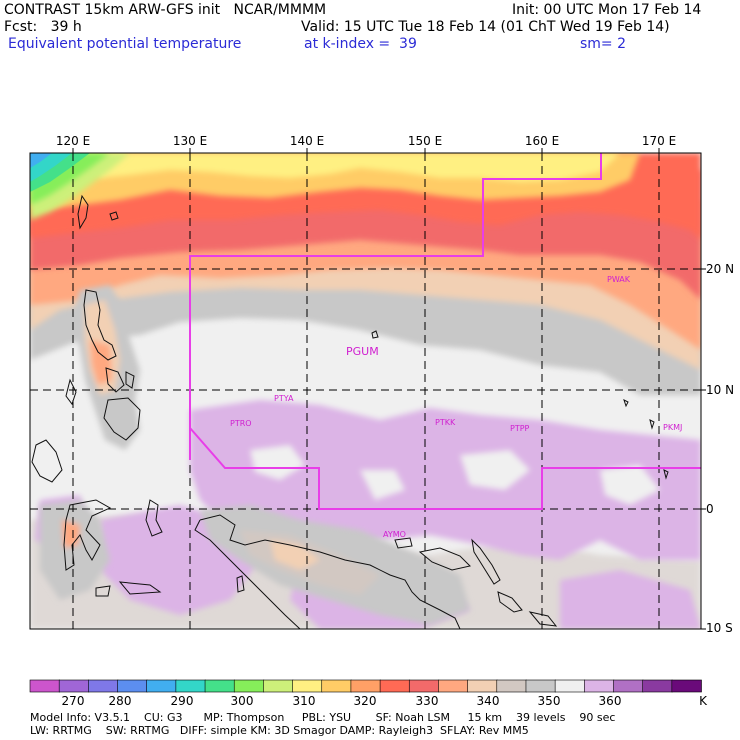 This screenshot has height=740, width=740. What do you see at coordinates (182, 701) in the screenshot?
I see `colorbar-label-290: 290` at bounding box center [182, 701].